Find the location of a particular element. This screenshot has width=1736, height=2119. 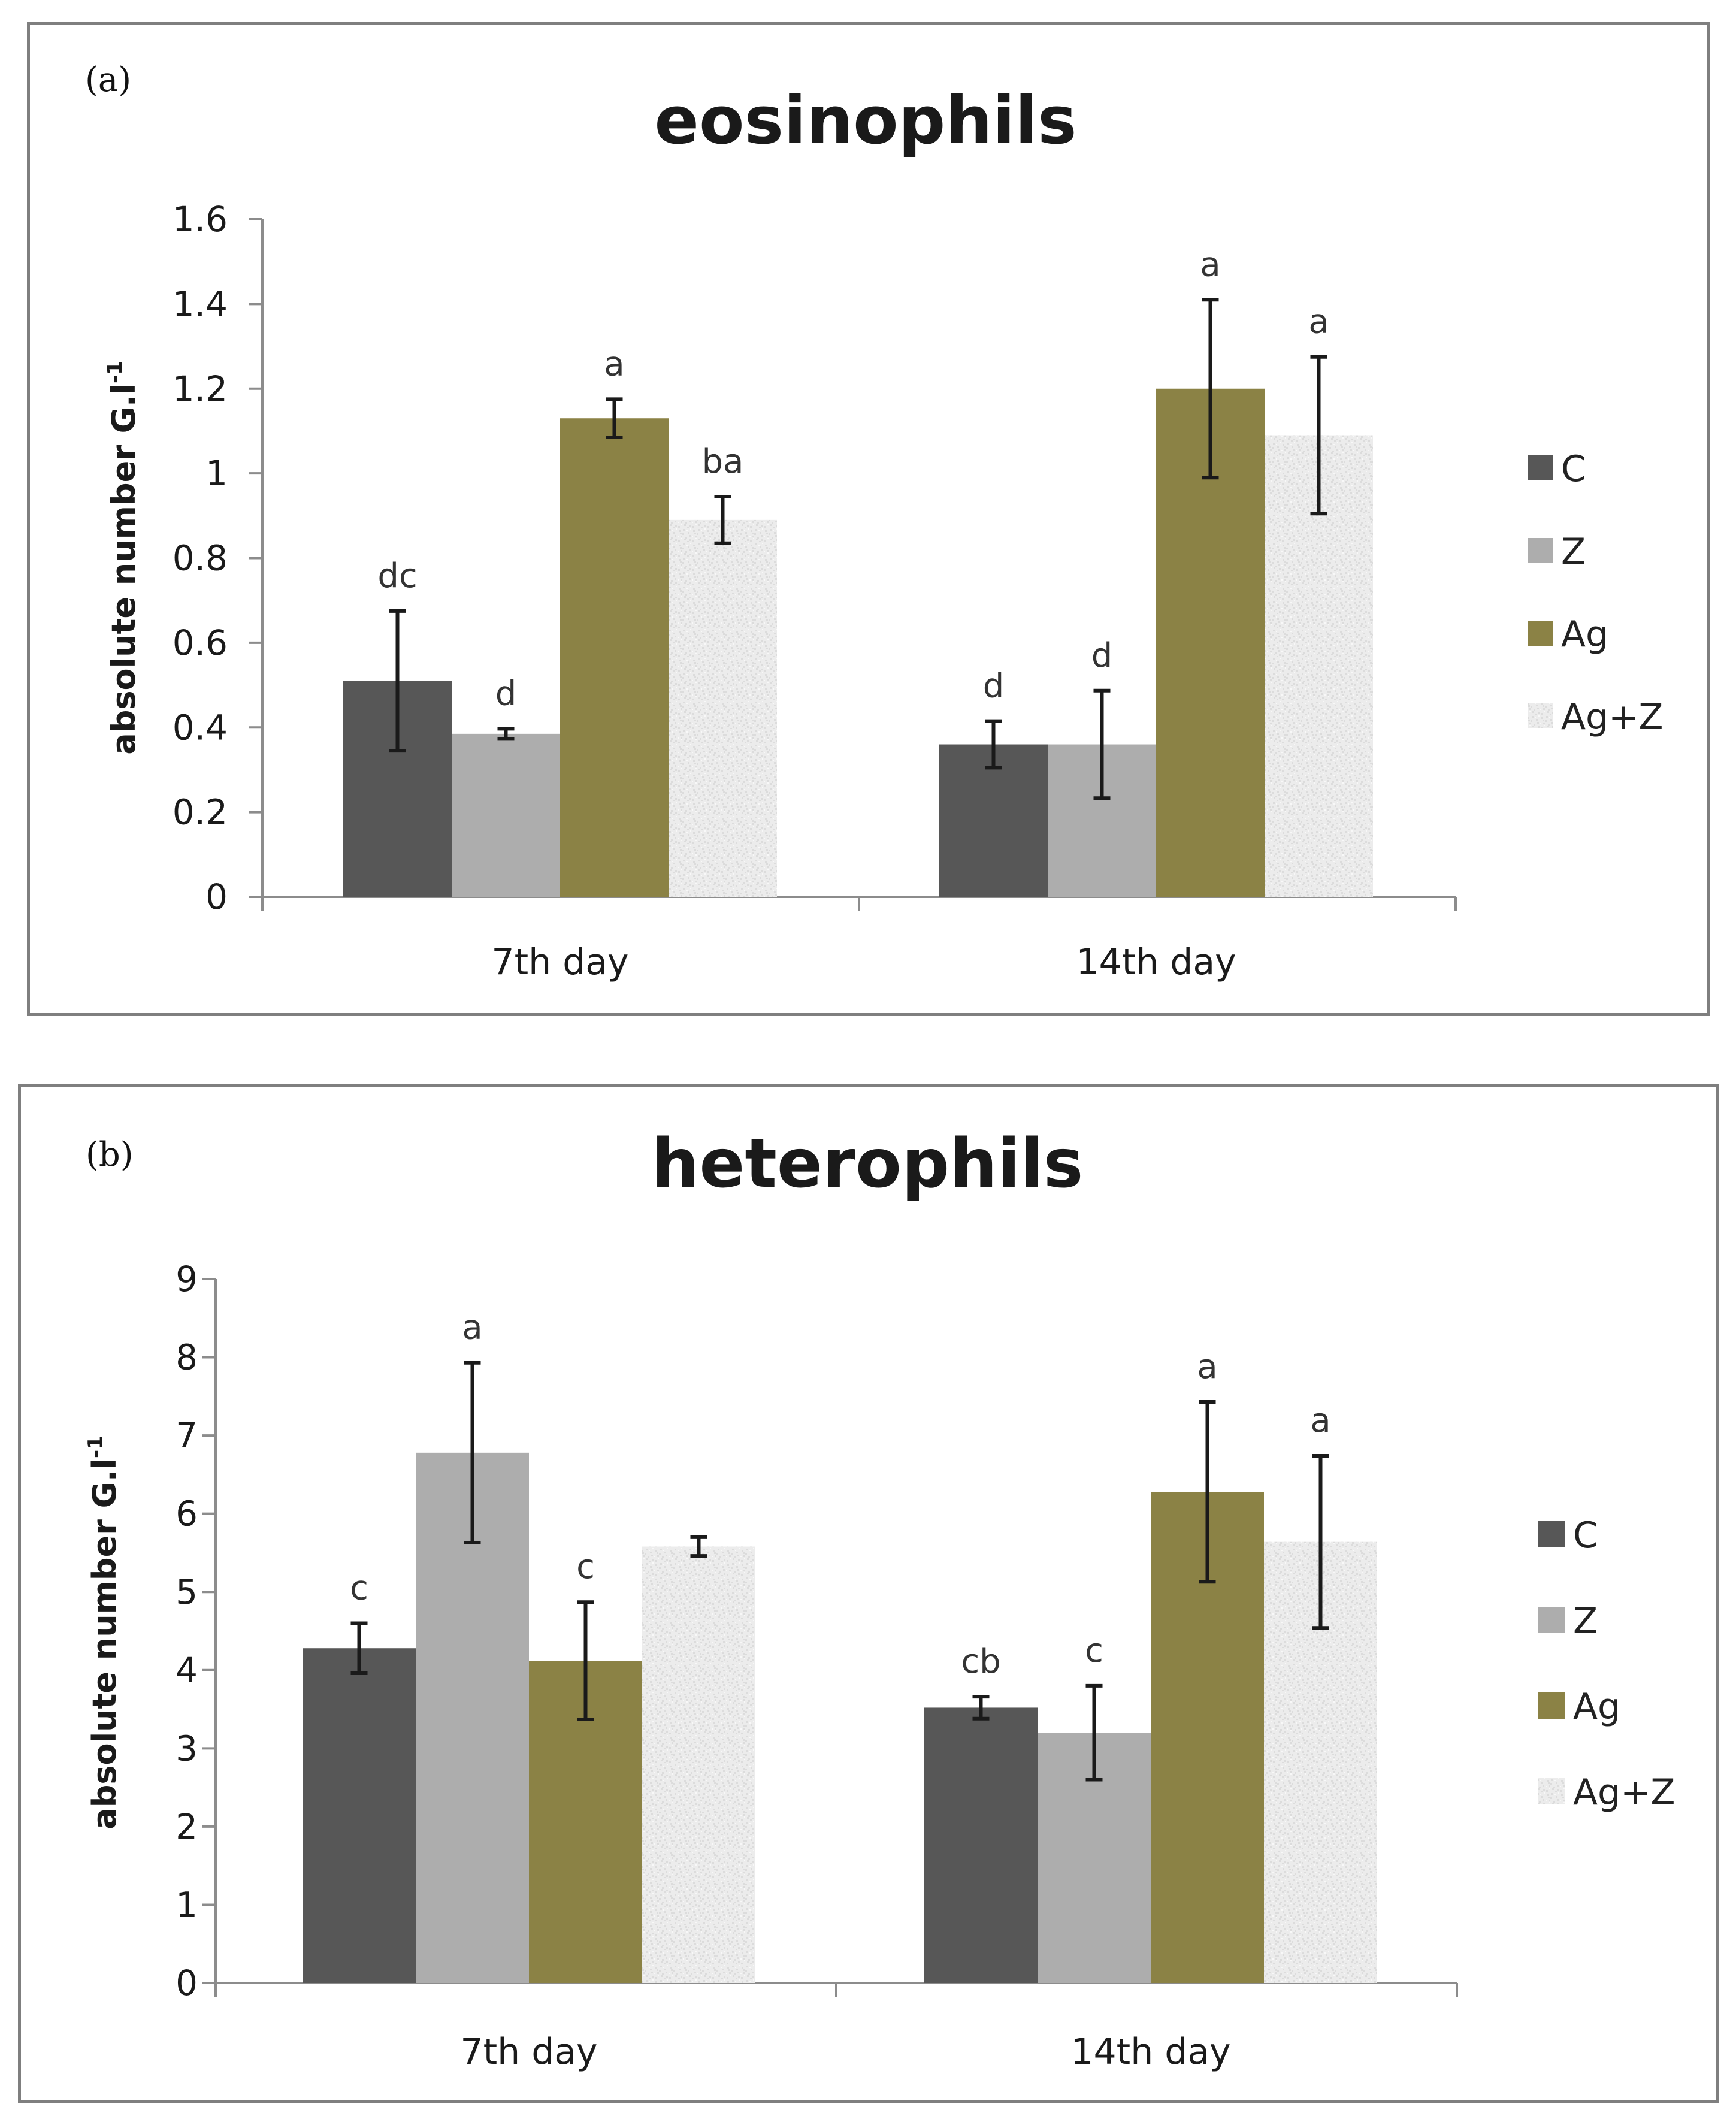

chart-title: heterophils is located at coordinates (868, 1164).